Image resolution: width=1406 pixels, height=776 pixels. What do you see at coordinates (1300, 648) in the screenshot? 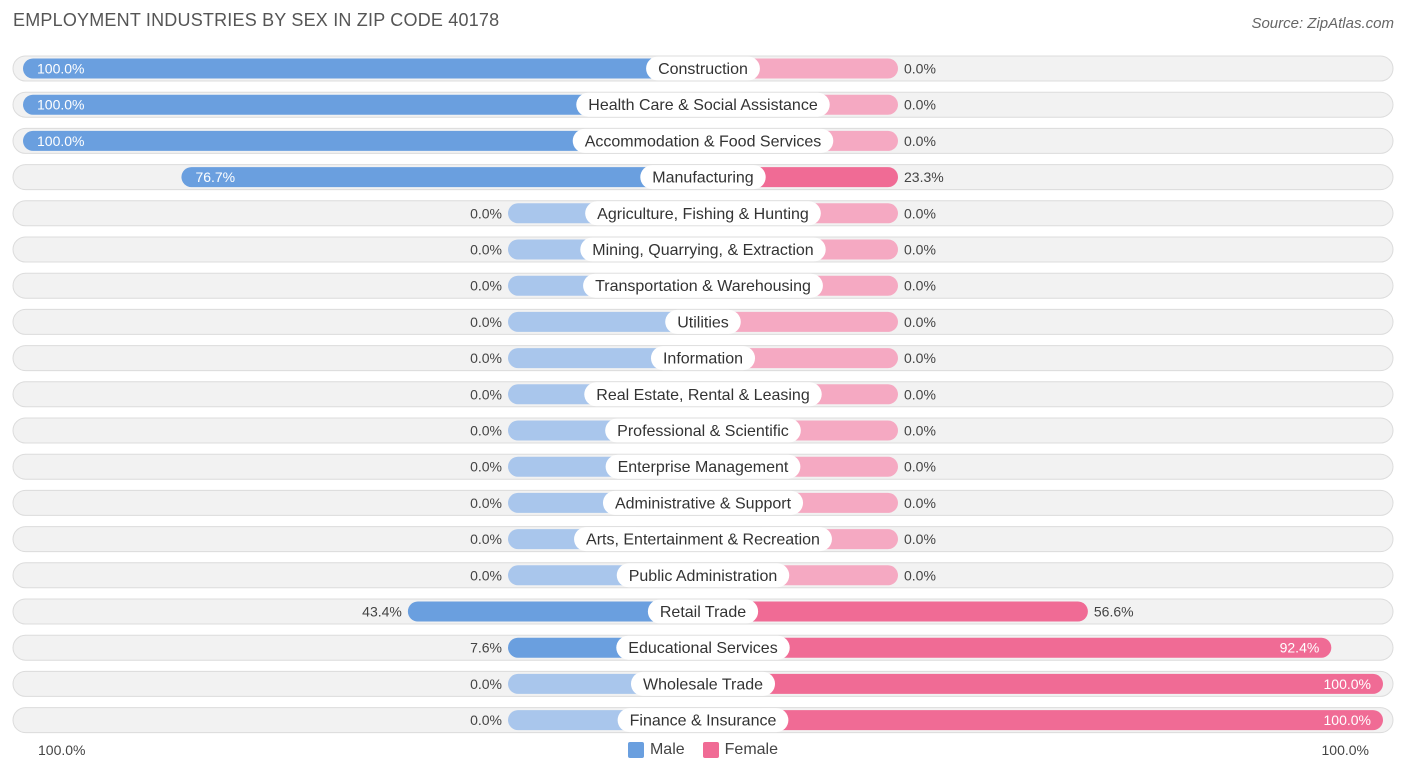
I see `value-label-female: 92.4%` at bounding box center [1300, 648].